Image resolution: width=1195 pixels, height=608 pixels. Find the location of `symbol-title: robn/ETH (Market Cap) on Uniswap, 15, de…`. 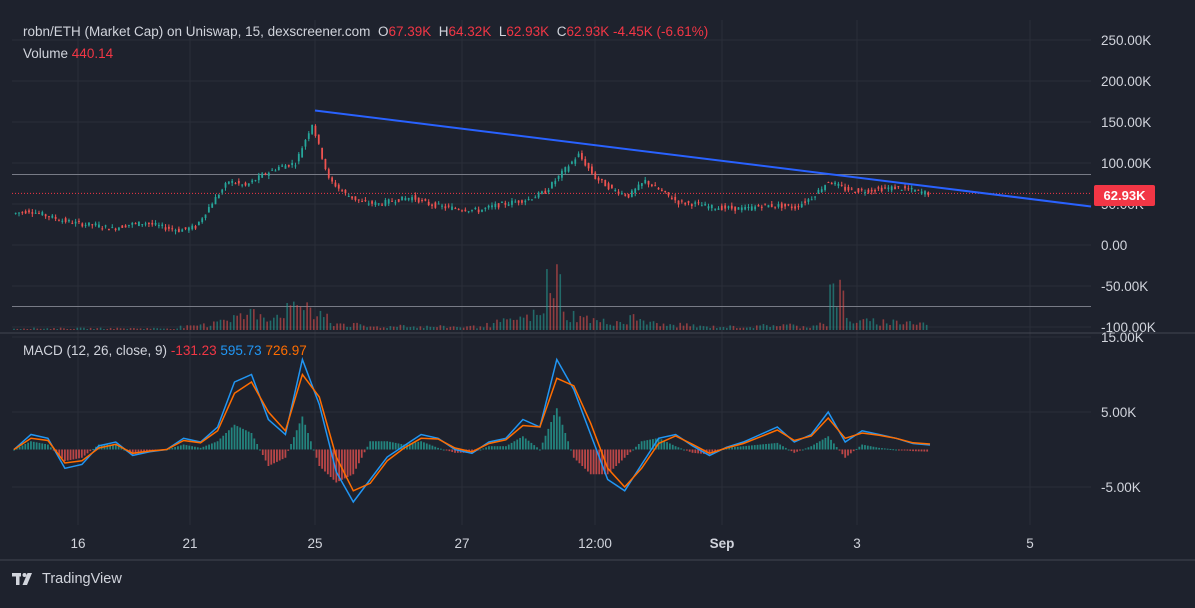

symbol-title: robn/ETH (Market Cap) on Uniswap, 15, de… is located at coordinates (197, 31).